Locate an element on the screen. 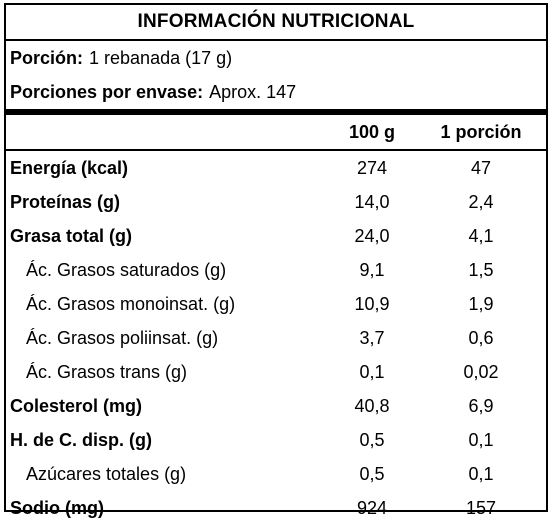 The image size is (552, 525). row-label: Azúcares totales (g) is located at coordinates (106, 473).